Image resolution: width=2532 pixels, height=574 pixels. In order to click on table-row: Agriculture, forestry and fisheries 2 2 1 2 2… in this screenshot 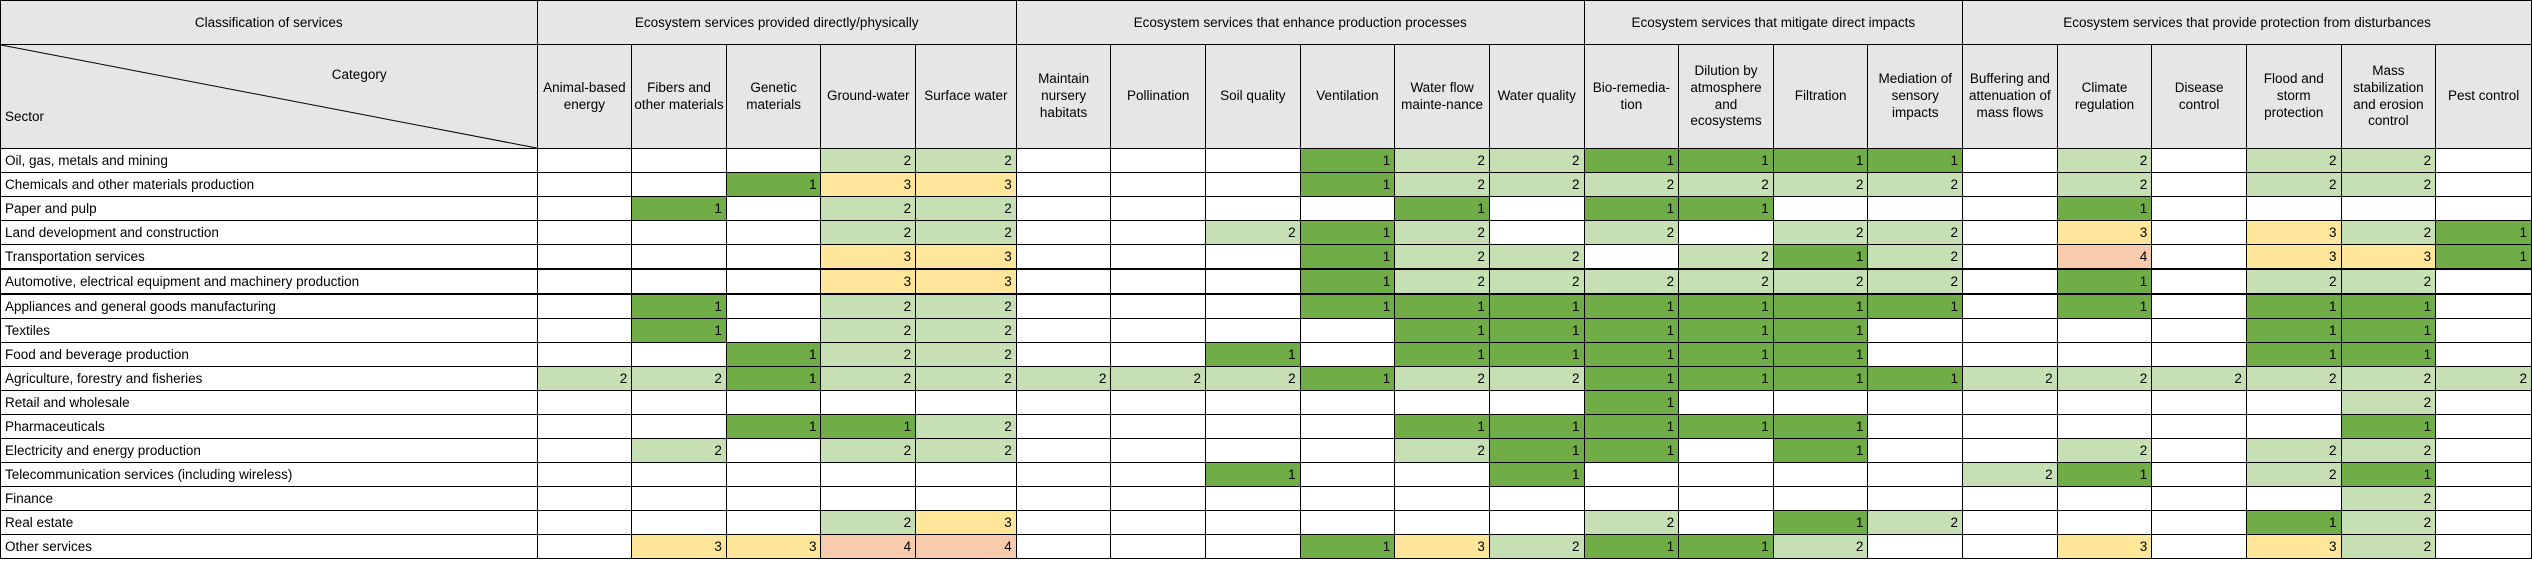, I will do `click(1266, 378)`.